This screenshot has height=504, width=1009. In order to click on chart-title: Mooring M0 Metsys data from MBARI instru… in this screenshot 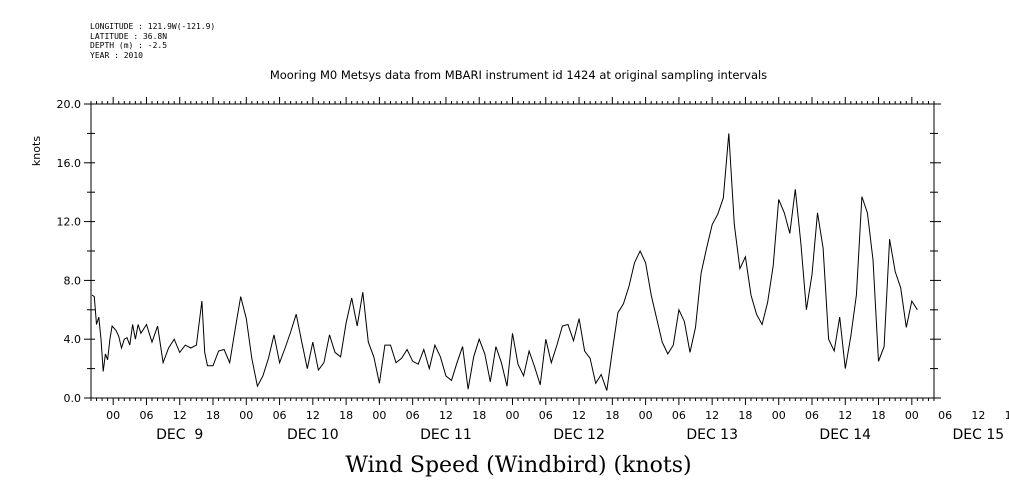, I will do `click(518, 75)`.